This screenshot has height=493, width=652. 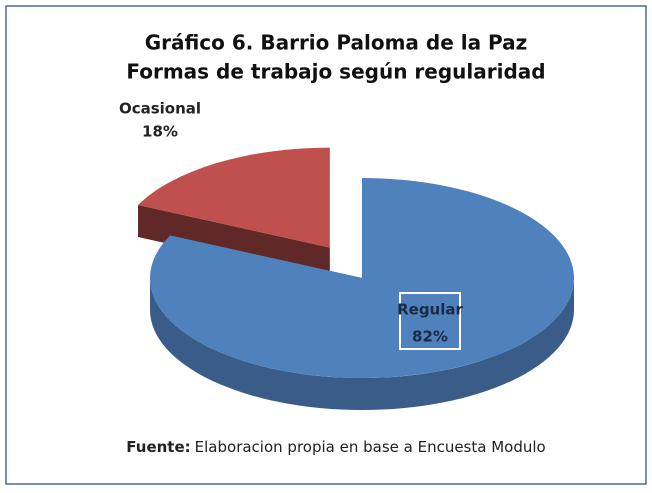 I want to click on value-label: 18%, so click(x=160, y=132).